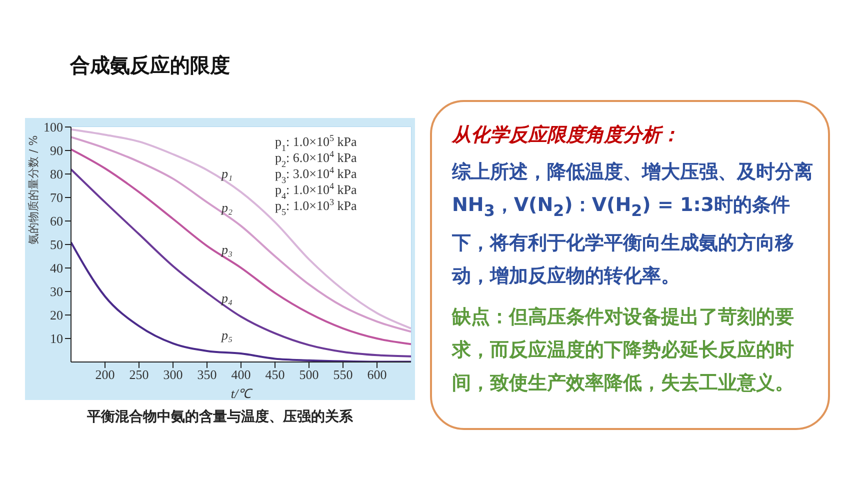 The width and height of the screenshot is (860, 484). Describe the element at coordinates (56, 221) in the screenshot. I see `y-tick-label: 60` at that location.